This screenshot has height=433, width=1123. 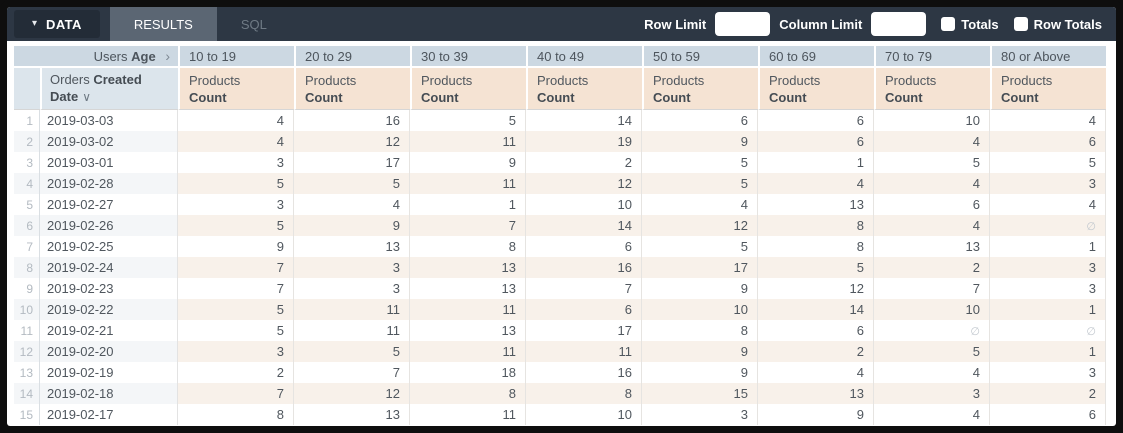 What do you see at coordinates (816, 57) in the screenshot?
I see `pivot-bucket-header: 60 to 69` at bounding box center [816, 57].